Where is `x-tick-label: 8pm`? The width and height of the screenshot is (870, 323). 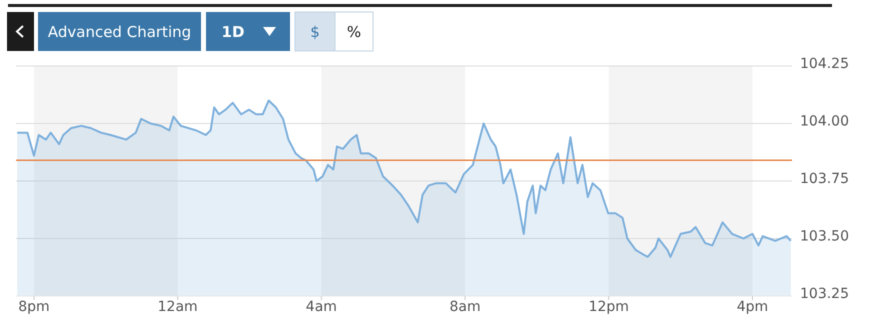 x-tick-label: 8pm is located at coordinates (34, 307).